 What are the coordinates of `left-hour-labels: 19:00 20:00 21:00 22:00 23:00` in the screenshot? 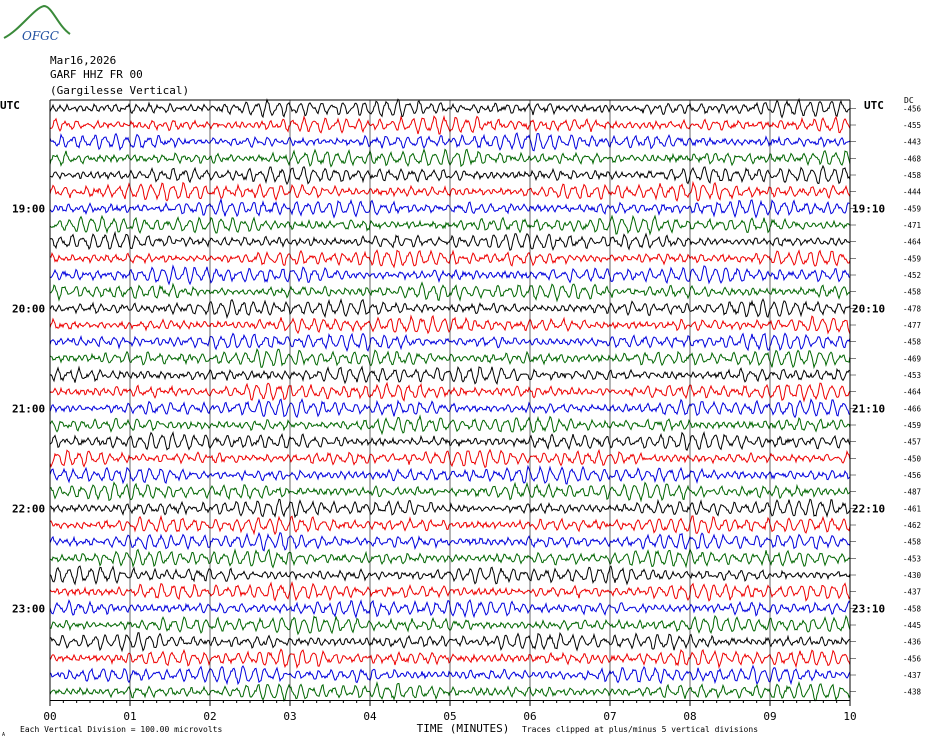 It's located at (28, 408).